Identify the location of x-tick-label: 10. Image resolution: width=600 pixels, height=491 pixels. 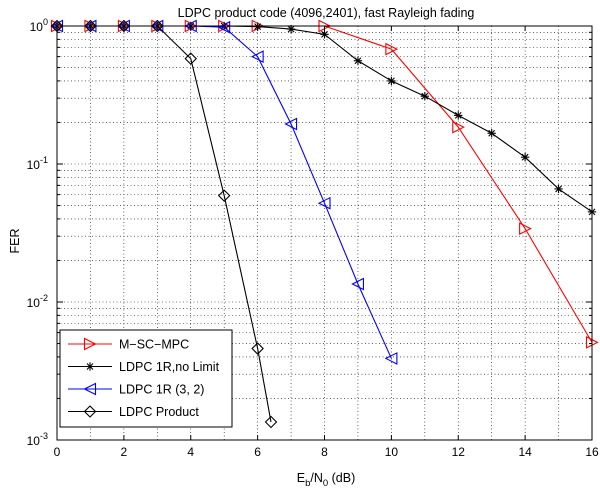
(392, 452).